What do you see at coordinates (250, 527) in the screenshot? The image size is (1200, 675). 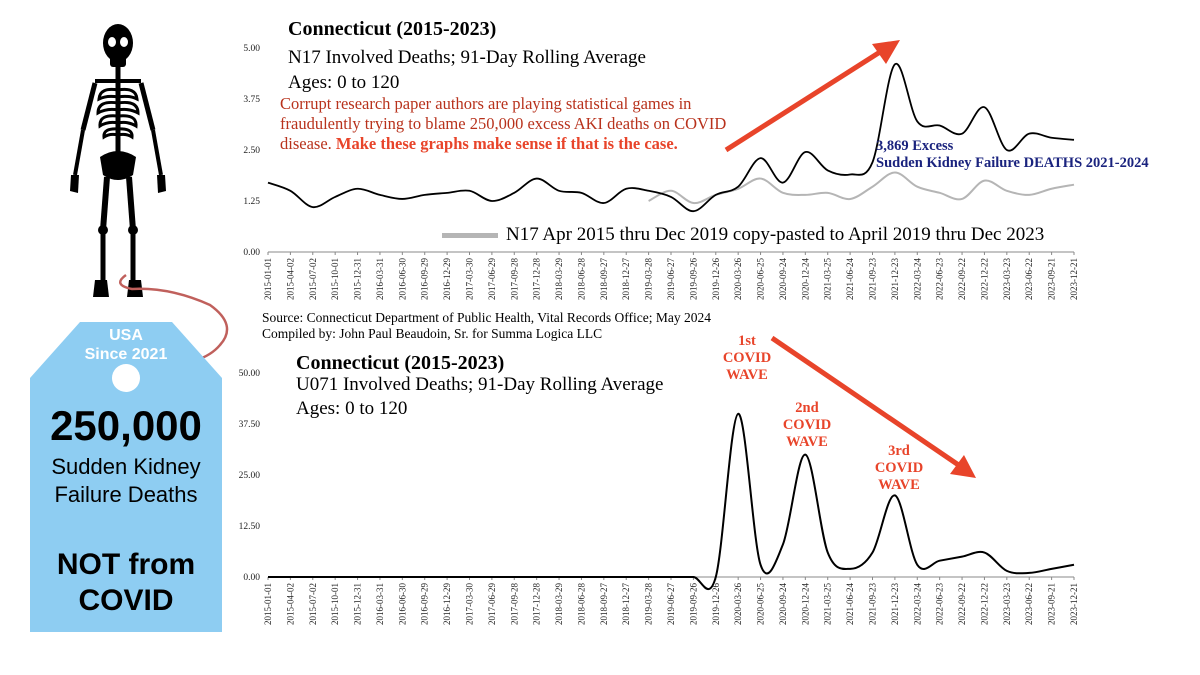 I see `u071-y-tick-label: 12.50` at bounding box center [250, 527].